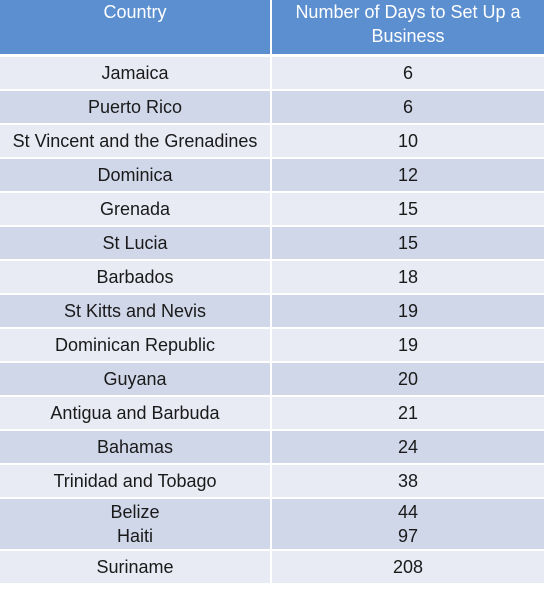  Describe the element at coordinates (136, 277) in the screenshot. I see `country-cell: Barbados` at that location.